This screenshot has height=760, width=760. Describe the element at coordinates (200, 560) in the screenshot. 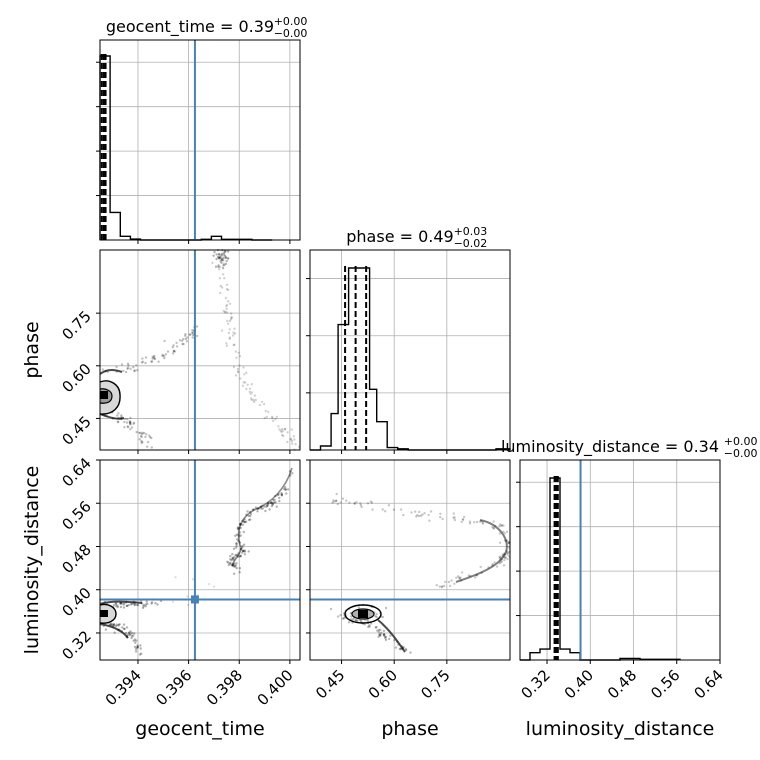

I see `panel-frame` at that location.